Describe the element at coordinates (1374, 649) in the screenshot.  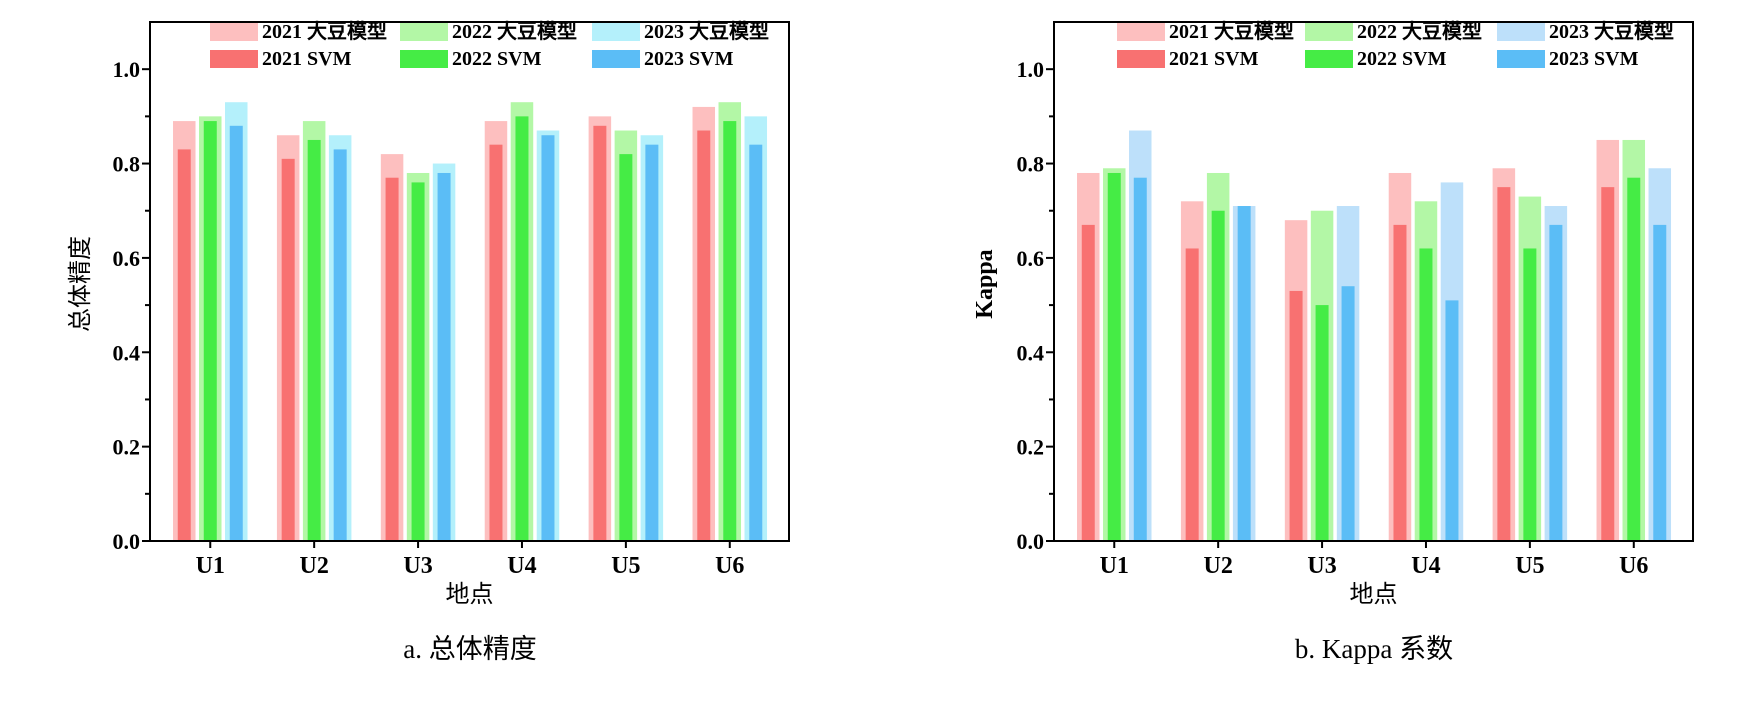
I see `figure-caption: b. Kappa 系数` at that location.